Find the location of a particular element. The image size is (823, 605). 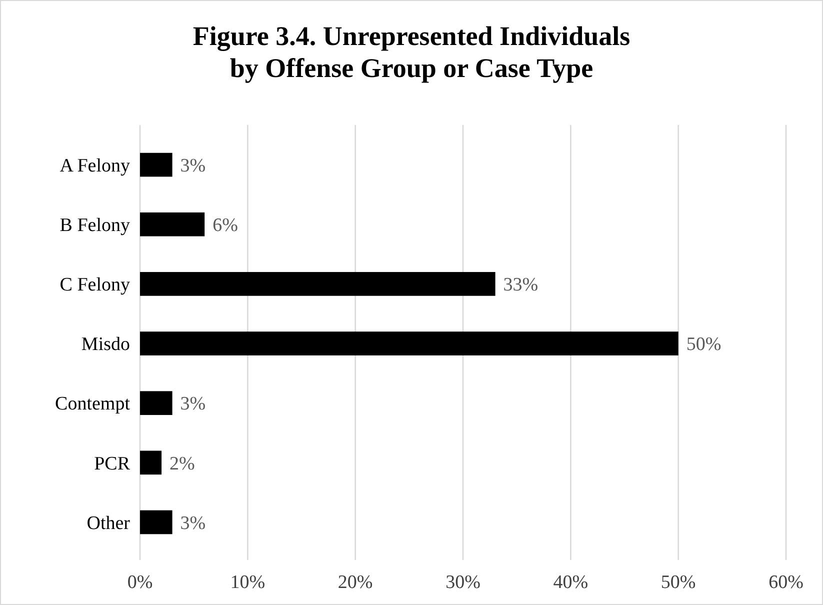

x-tick-label: 0% is located at coordinates (140, 582).